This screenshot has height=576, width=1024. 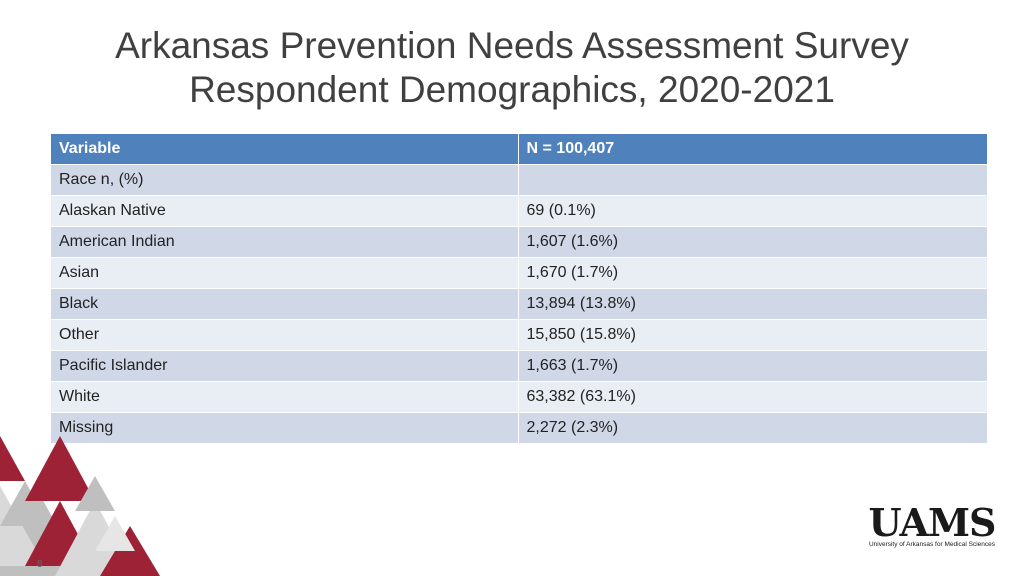 I want to click on row-label: Asian, so click(x=285, y=273).